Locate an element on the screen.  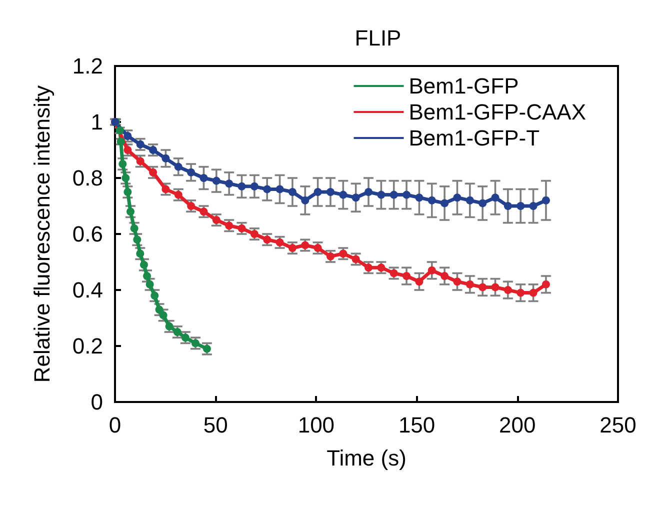
y-tick-label: 0.6 is located at coordinates (87, 234).